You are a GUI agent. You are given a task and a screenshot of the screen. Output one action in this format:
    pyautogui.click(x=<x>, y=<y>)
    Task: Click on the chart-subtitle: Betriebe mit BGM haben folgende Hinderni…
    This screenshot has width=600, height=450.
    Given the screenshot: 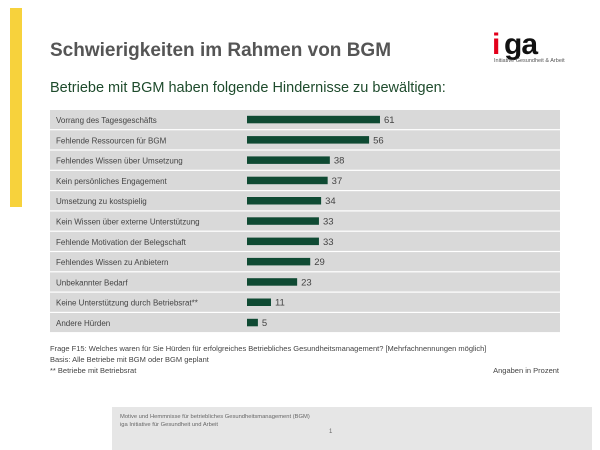 What is the action you would take?
    pyautogui.click(x=248, y=88)
    